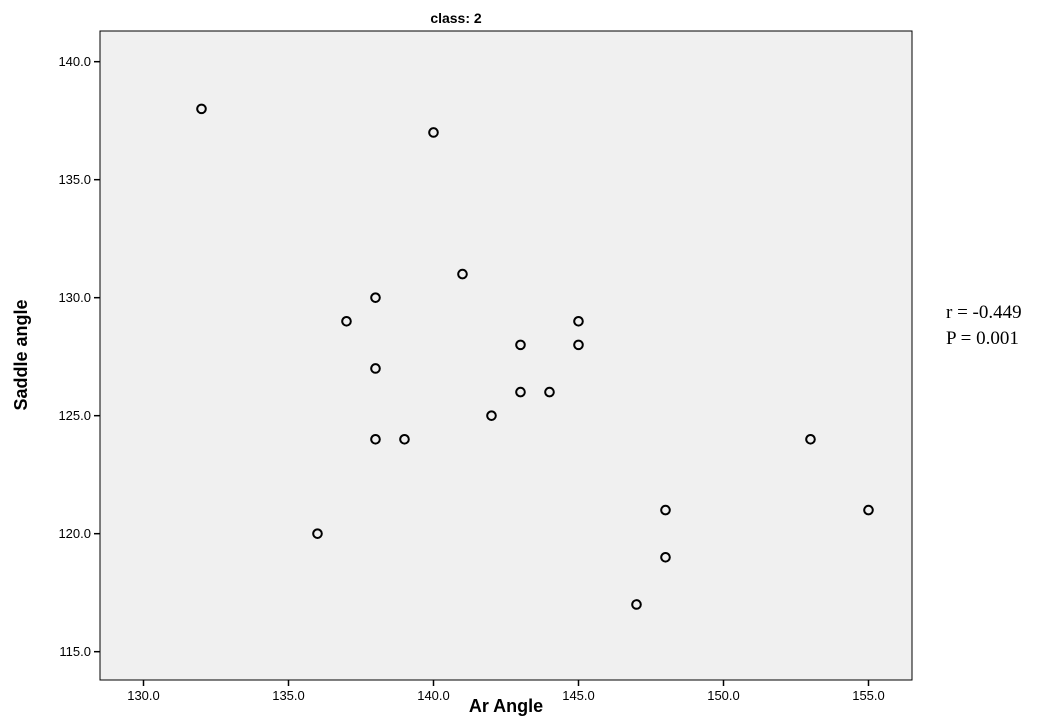 The width and height of the screenshot is (1064, 720). What do you see at coordinates (723, 695) in the screenshot?
I see `x-tick-label: 150.0` at bounding box center [723, 695].